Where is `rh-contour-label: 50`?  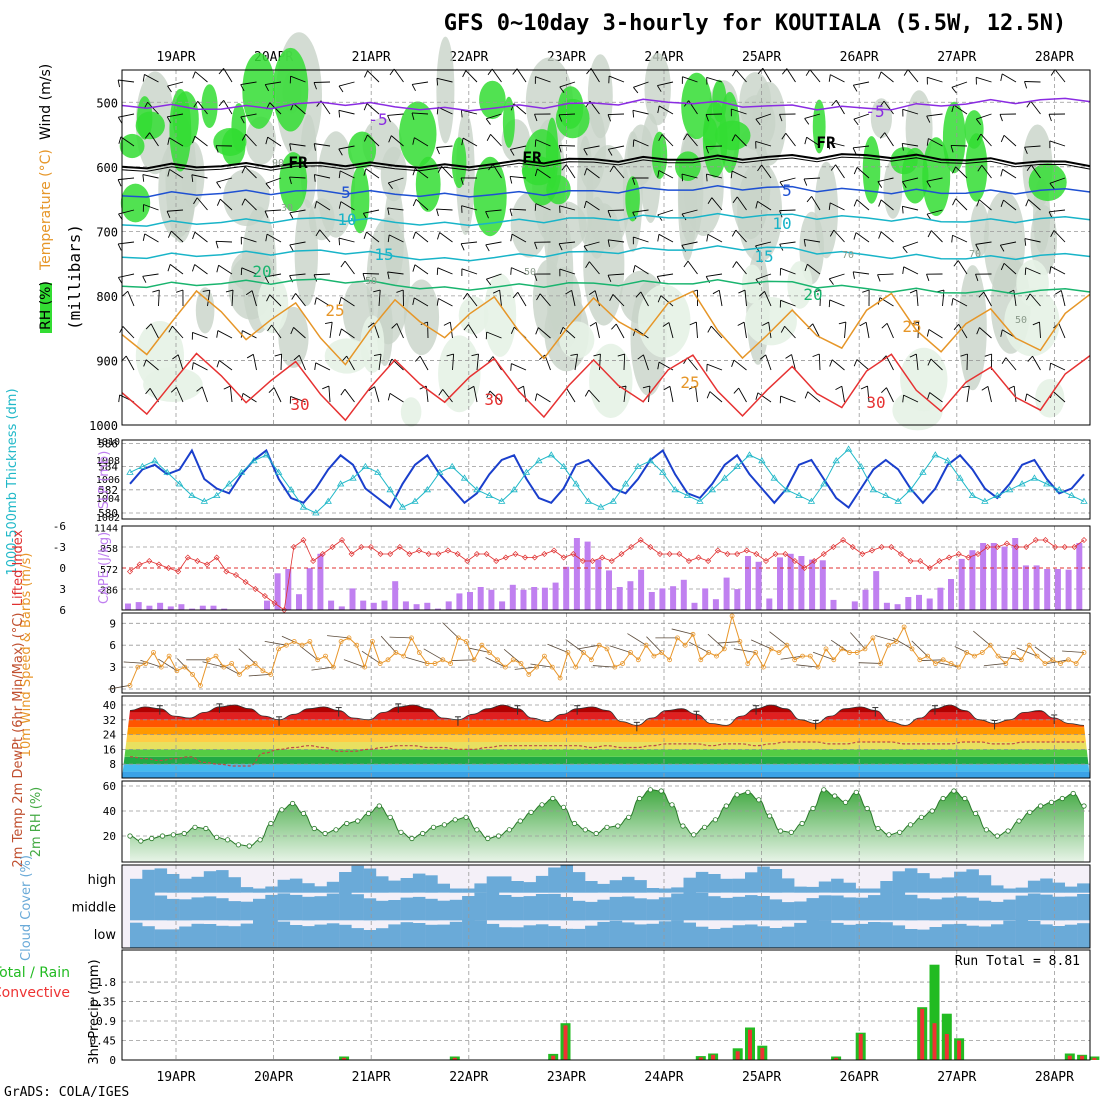
rh-contour-label: 50 is located at coordinates (1021, 320).